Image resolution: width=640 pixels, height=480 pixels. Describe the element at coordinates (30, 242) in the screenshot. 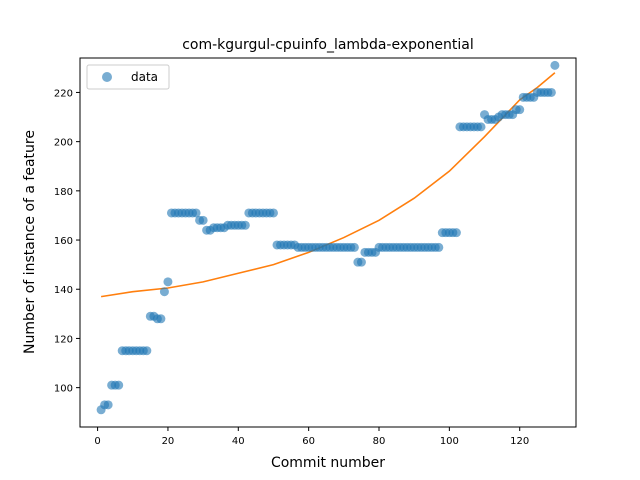

I see `y-axis-label: Number of instance of a feature` at that location.